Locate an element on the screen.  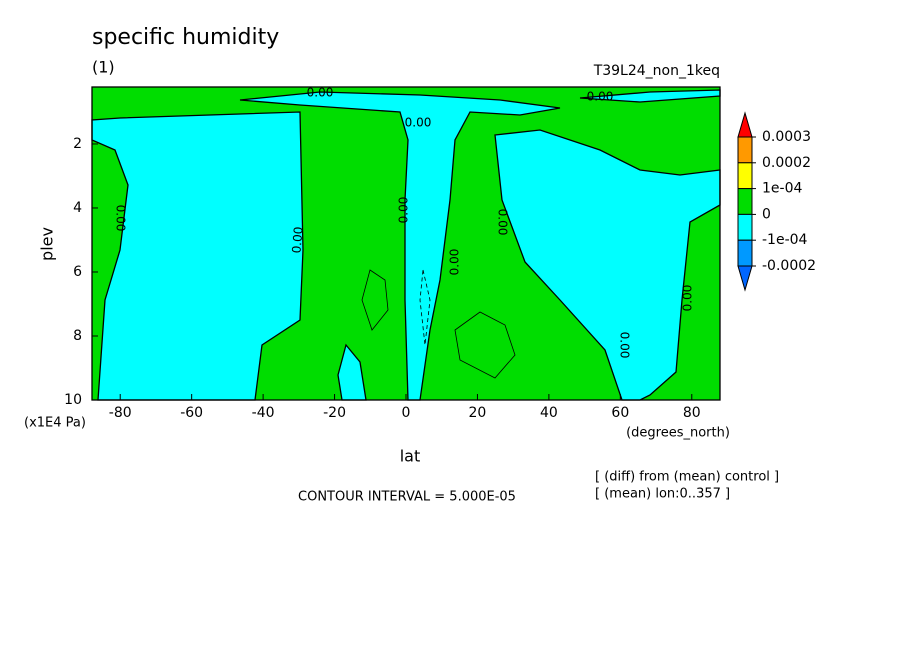
subtitle: (1) is located at coordinates (103, 67).